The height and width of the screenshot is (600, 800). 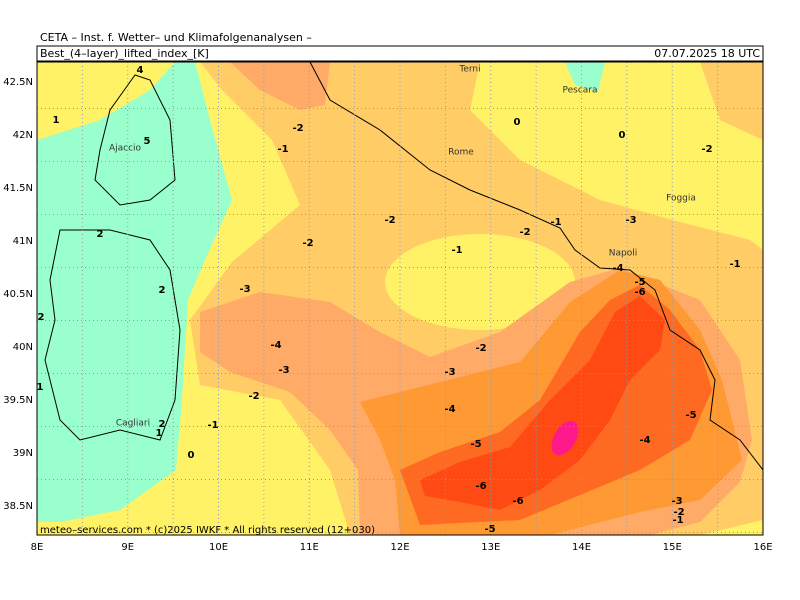 I want to click on city-label: Pescara, so click(x=579, y=91).